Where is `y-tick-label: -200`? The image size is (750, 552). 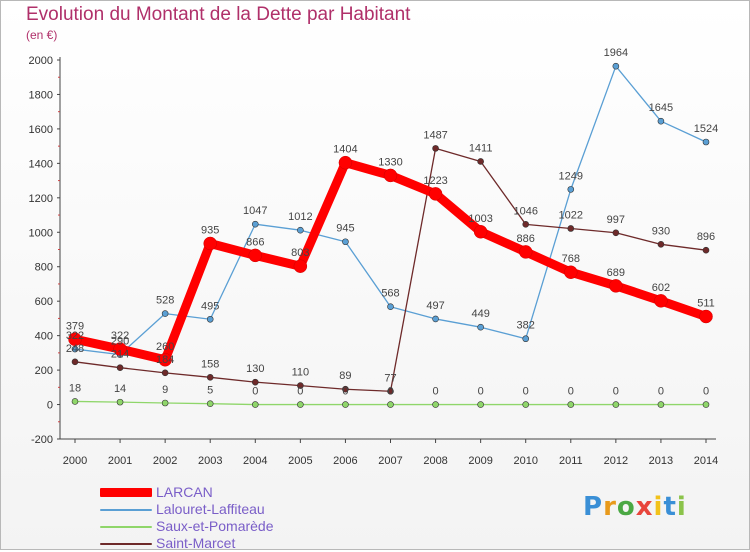 y-tick-label: -200 is located at coordinates (42, 440).